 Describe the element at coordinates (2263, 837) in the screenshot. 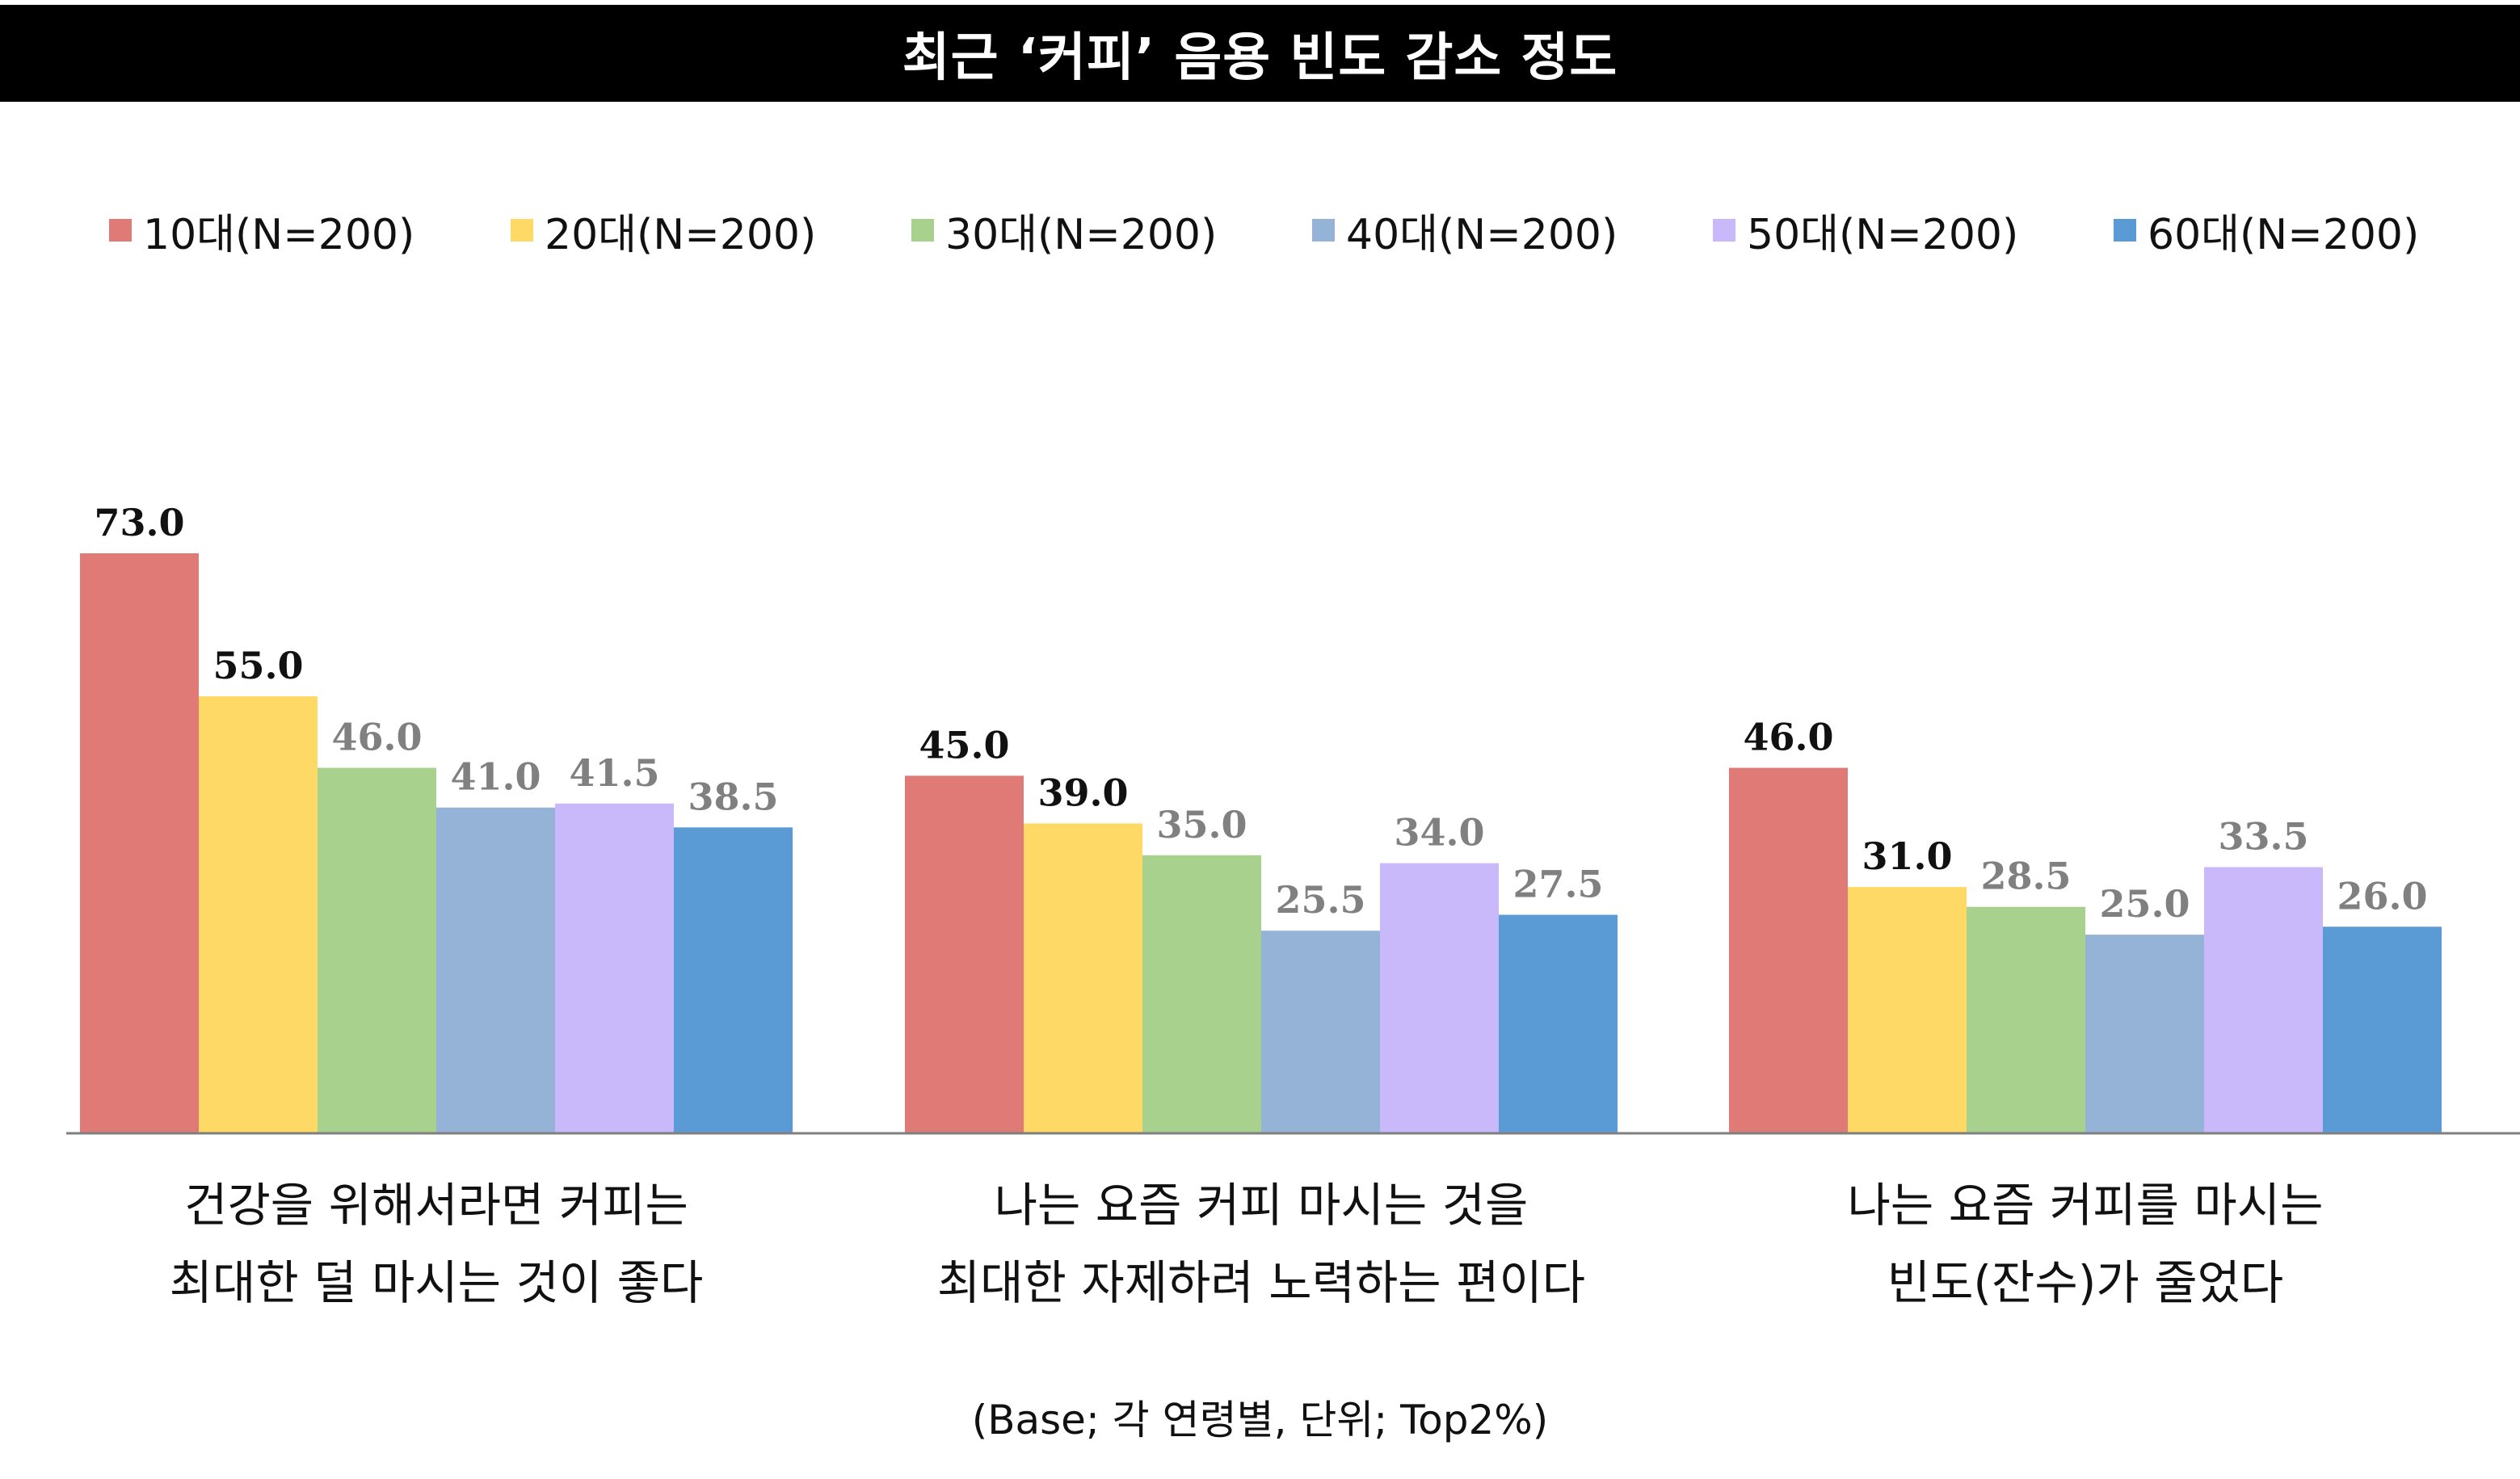

I see `value-label-50s-group-3: 33.5` at that location.